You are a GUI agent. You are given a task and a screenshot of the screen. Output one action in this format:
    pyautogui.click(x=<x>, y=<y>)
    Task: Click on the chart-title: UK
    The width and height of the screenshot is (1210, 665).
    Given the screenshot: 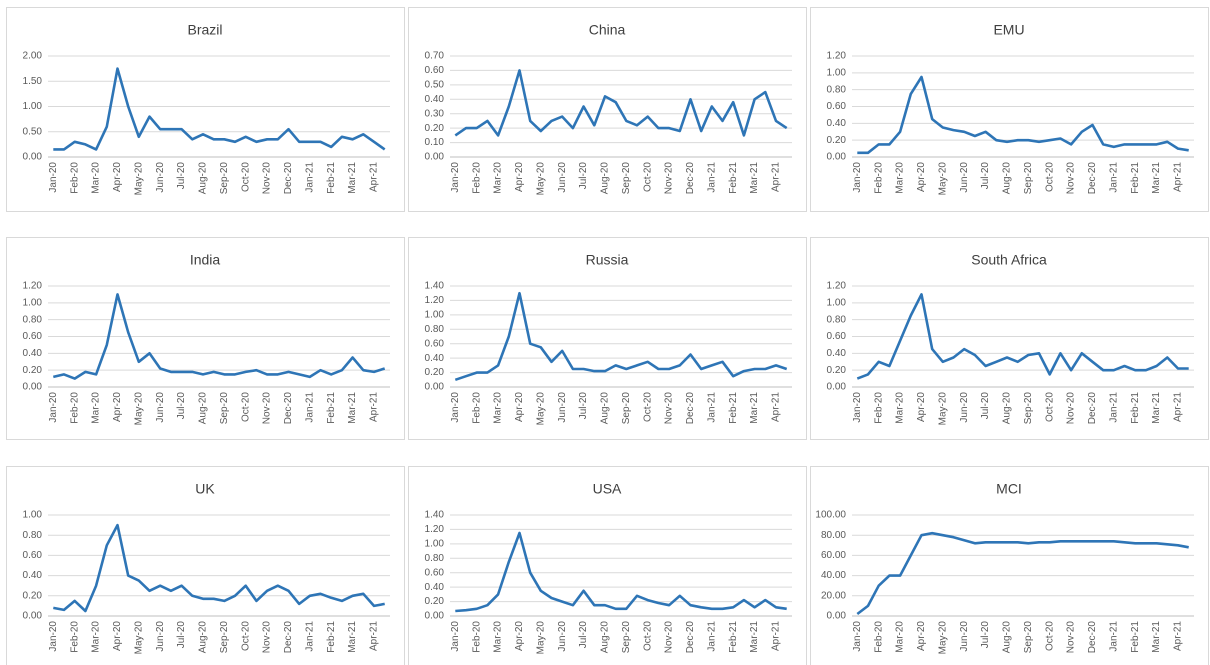 What is the action you would take?
    pyautogui.click(x=205, y=489)
    